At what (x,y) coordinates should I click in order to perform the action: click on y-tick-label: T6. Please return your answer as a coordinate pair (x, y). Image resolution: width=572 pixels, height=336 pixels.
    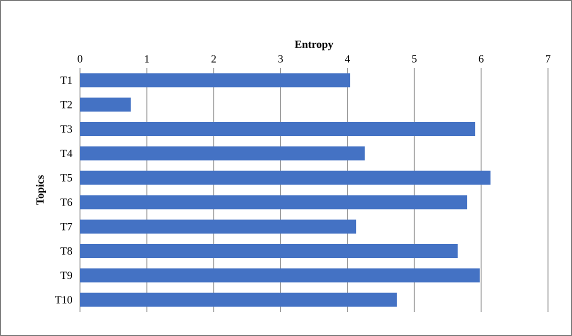
    Looking at the image, I should click on (66, 202).